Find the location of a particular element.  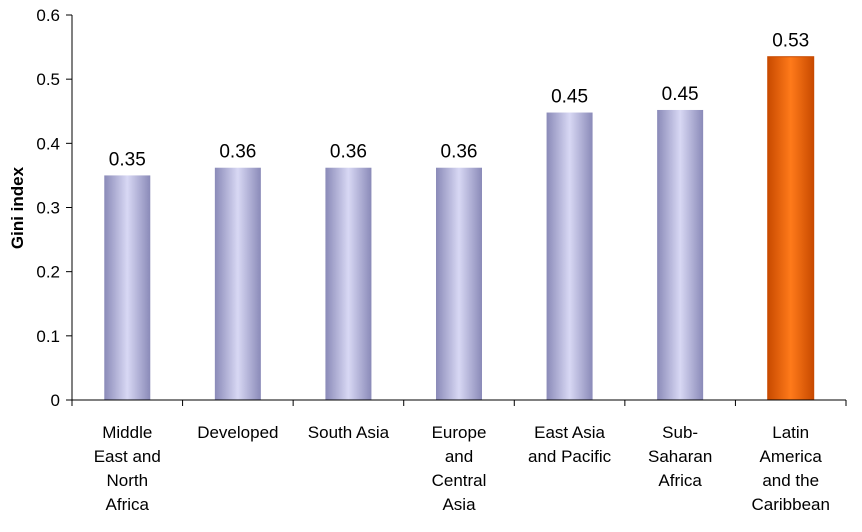

category-label: Developed is located at coordinates (237, 432).